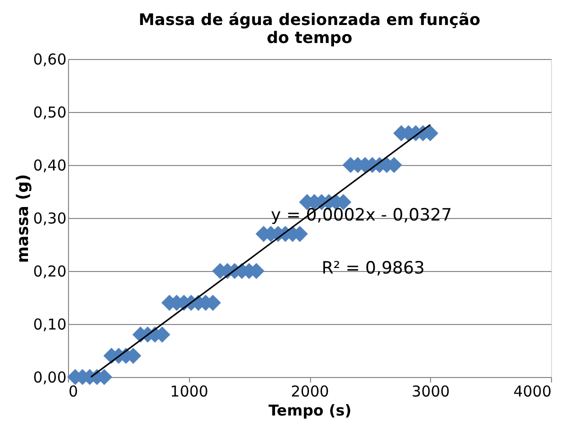  I want to click on y-tick-label: 0,50, so click(49, 113).